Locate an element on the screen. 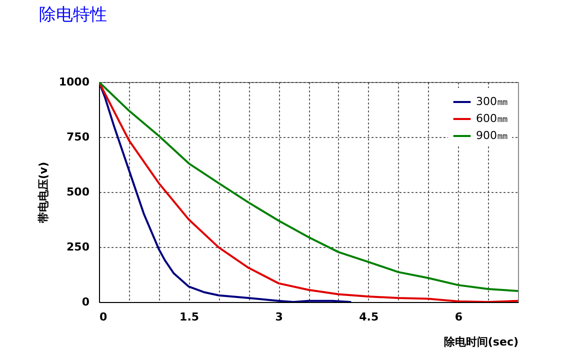 This screenshot has width=562, height=352. x-tick-label: 0 is located at coordinates (104, 317).